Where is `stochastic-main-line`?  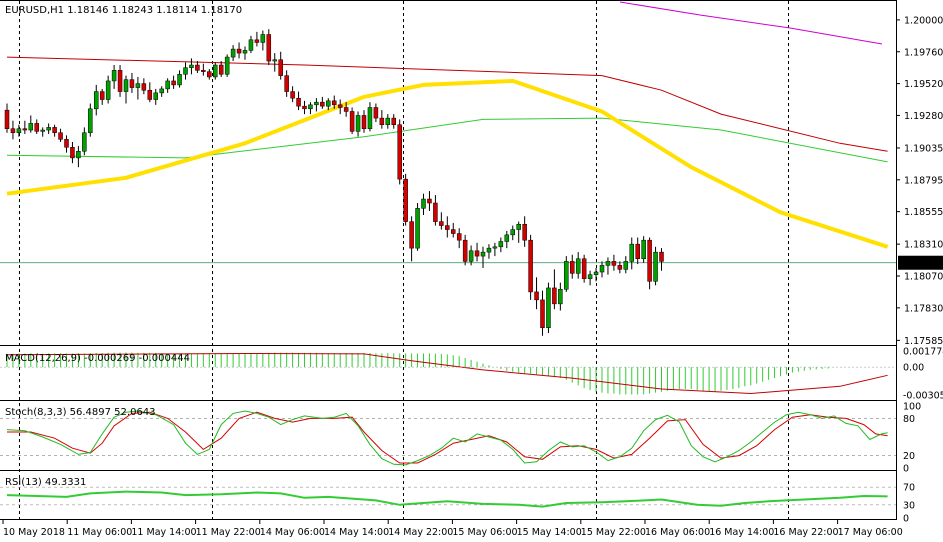 stochastic-main-line is located at coordinates (447, 438).